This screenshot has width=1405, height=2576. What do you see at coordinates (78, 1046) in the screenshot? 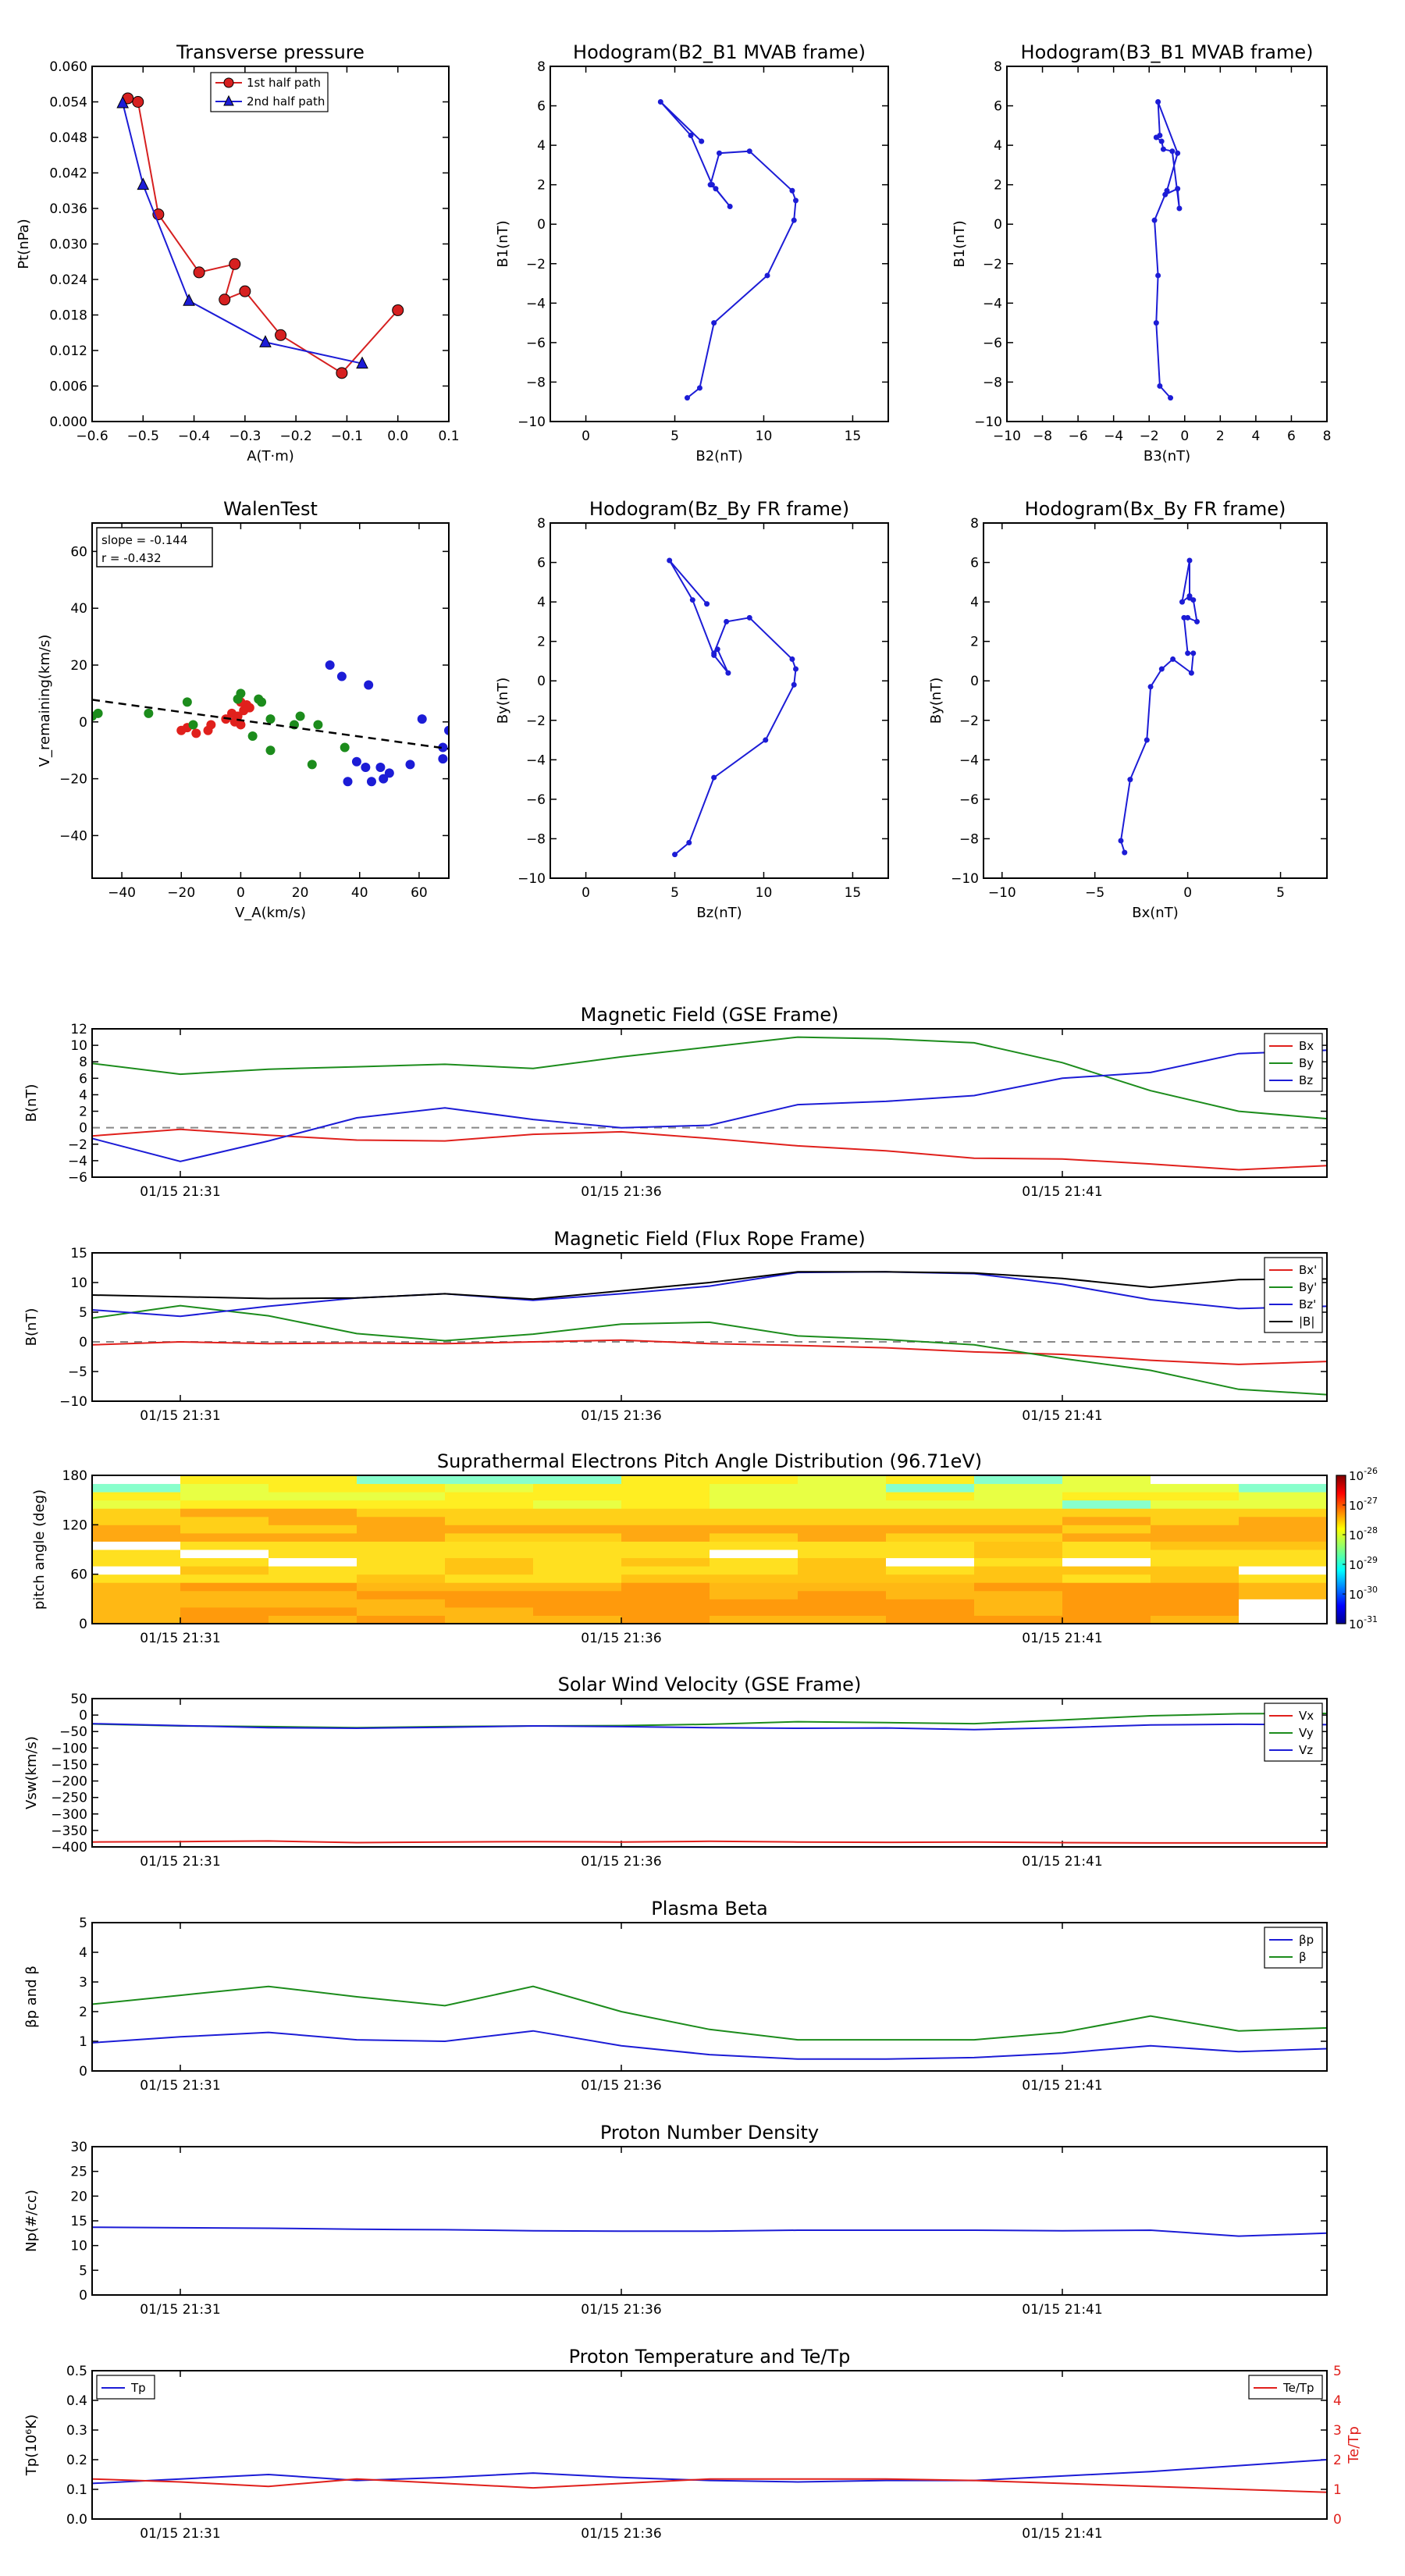
I see `y-tick-label: 10` at bounding box center [78, 1046].